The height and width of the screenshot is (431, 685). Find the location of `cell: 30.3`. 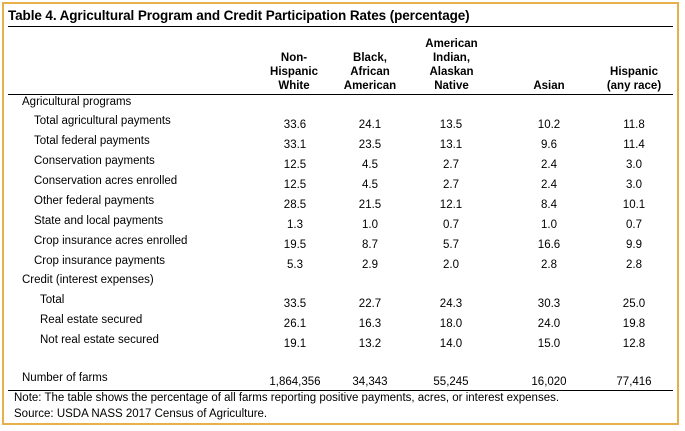

cell: 30.3 is located at coordinates (549, 304).